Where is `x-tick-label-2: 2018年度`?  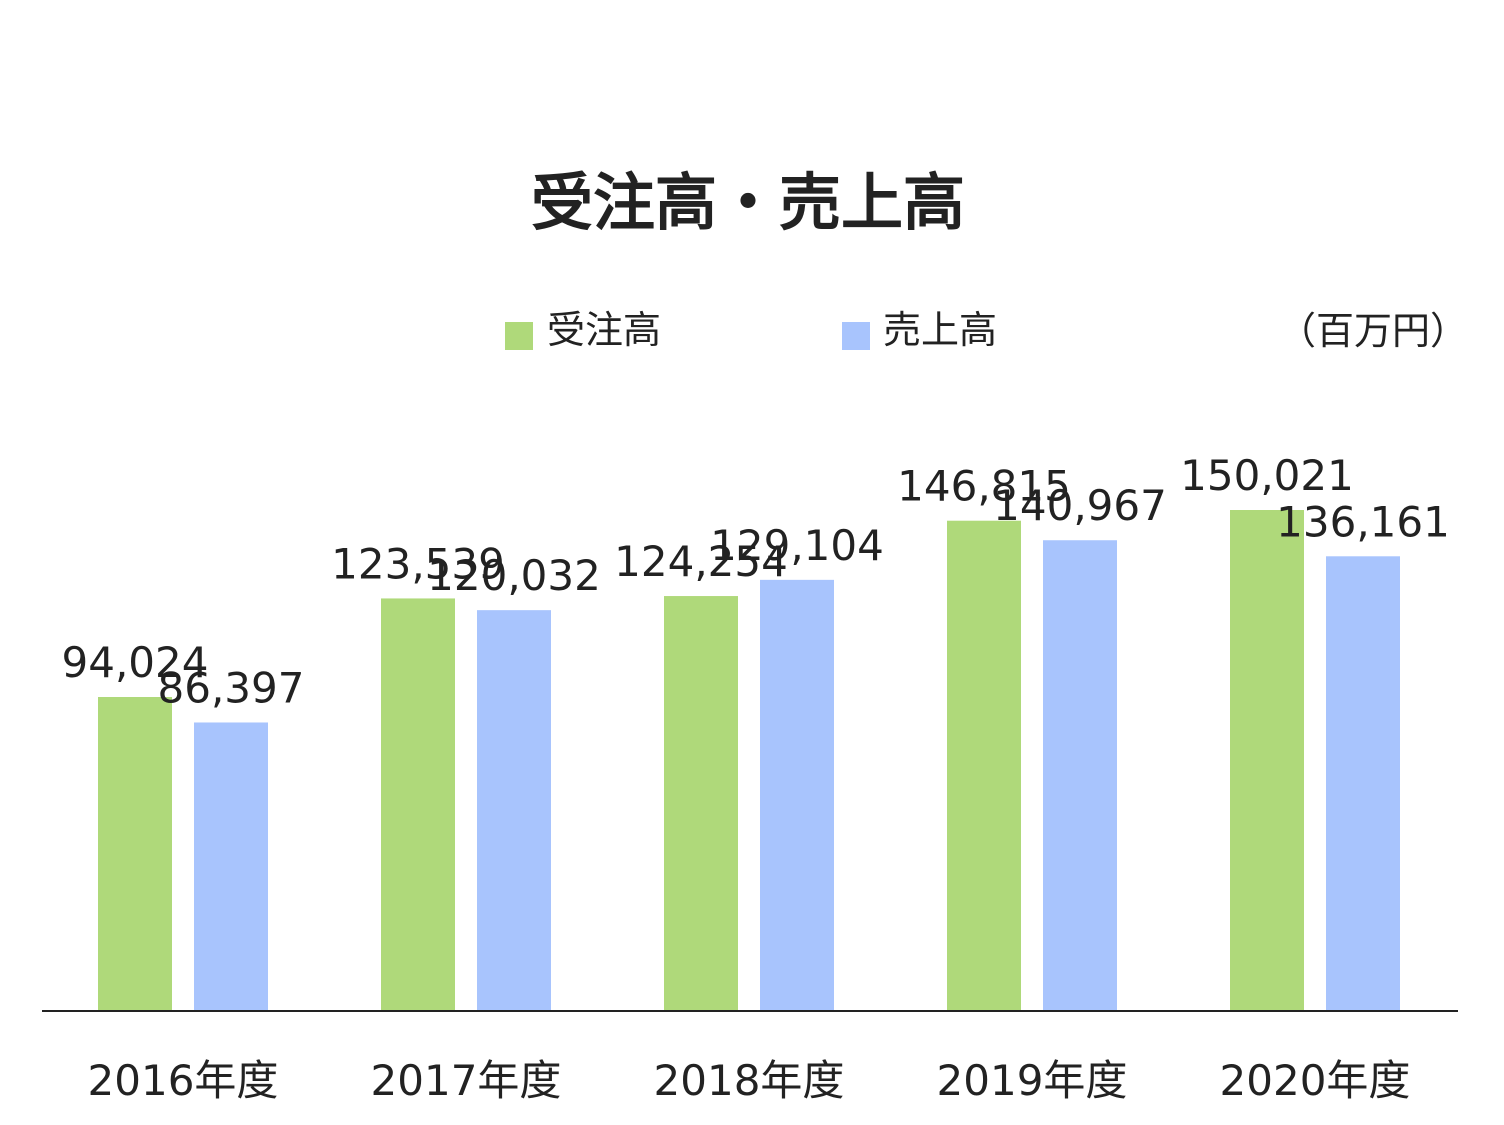 x-tick-label-2: 2018年度 is located at coordinates (749, 1080).